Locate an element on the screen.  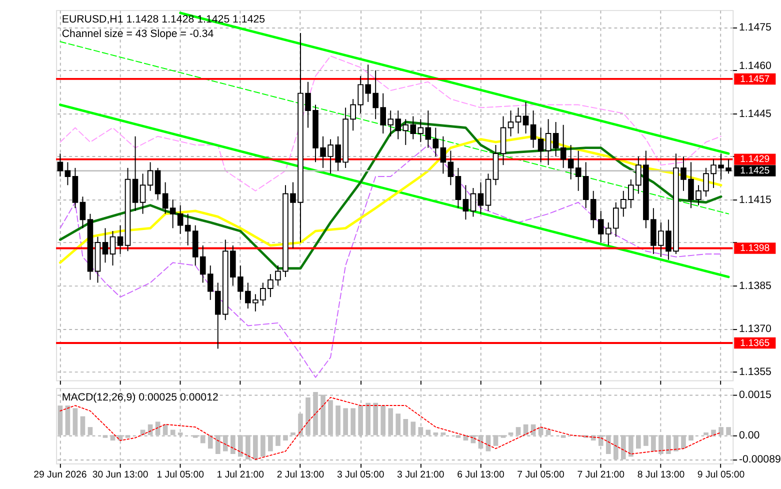
ref-line-label: 1.1398 is located at coordinates (755, 248).